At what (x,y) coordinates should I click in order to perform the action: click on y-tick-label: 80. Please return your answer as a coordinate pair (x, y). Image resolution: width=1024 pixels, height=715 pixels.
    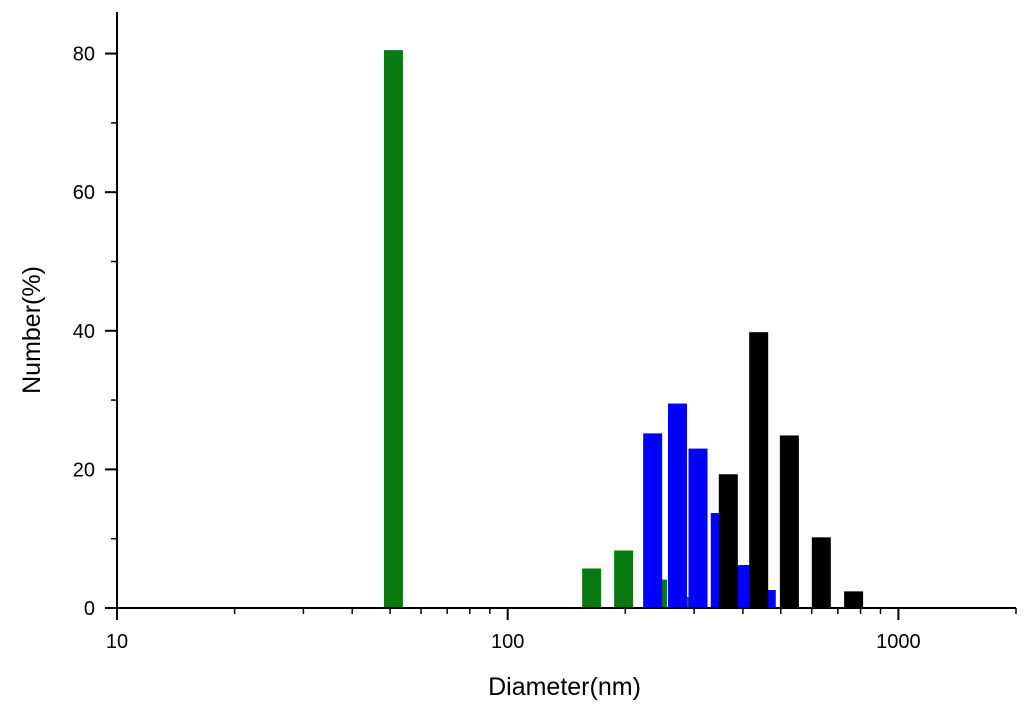
    Looking at the image, I should click on (84, 55).